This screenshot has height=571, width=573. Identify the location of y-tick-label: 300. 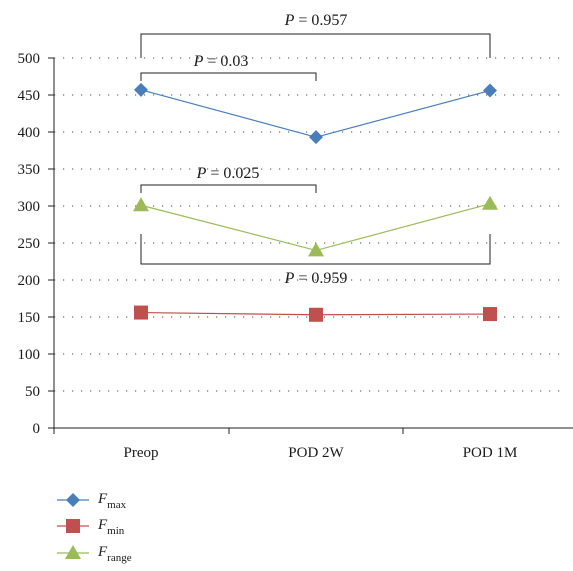
(29, 207).